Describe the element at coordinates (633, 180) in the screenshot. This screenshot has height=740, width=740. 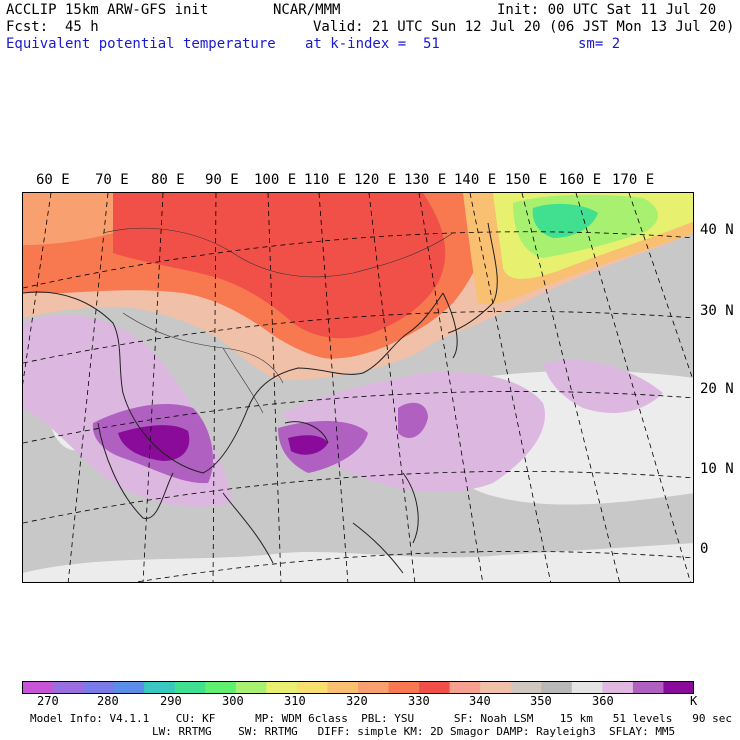
I see `longitude-label: 170 E` at that location.